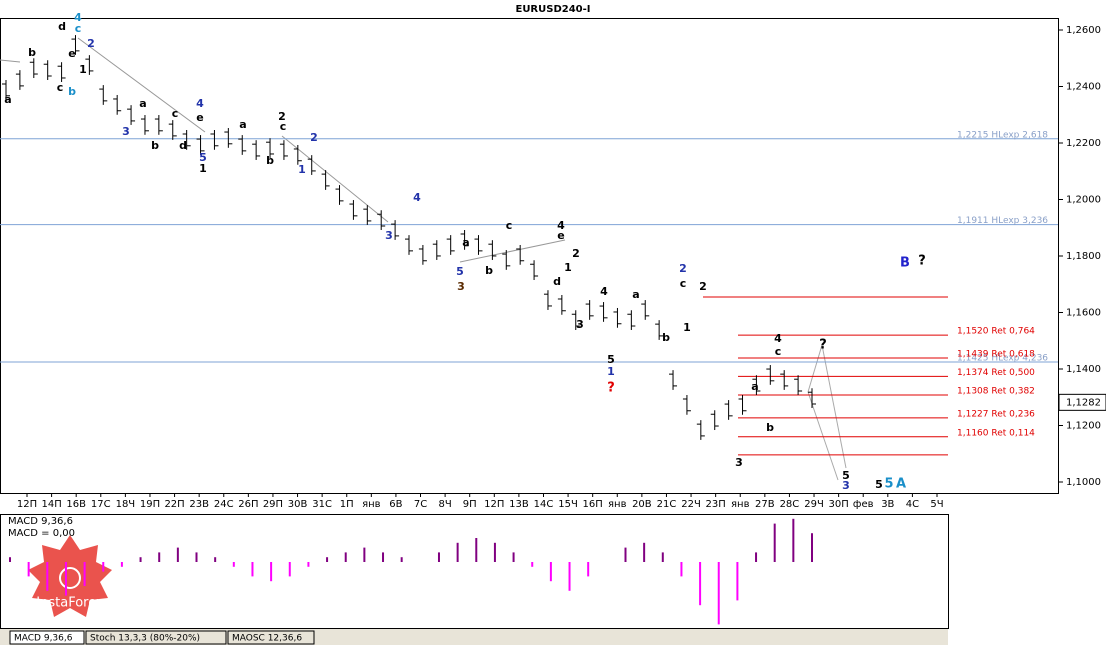 The image size is (1106, 661). What do you see at coordinates (765, 504) in the screenshot?
I see `x-tick-label: 27В` at bounding box center [765, 504].